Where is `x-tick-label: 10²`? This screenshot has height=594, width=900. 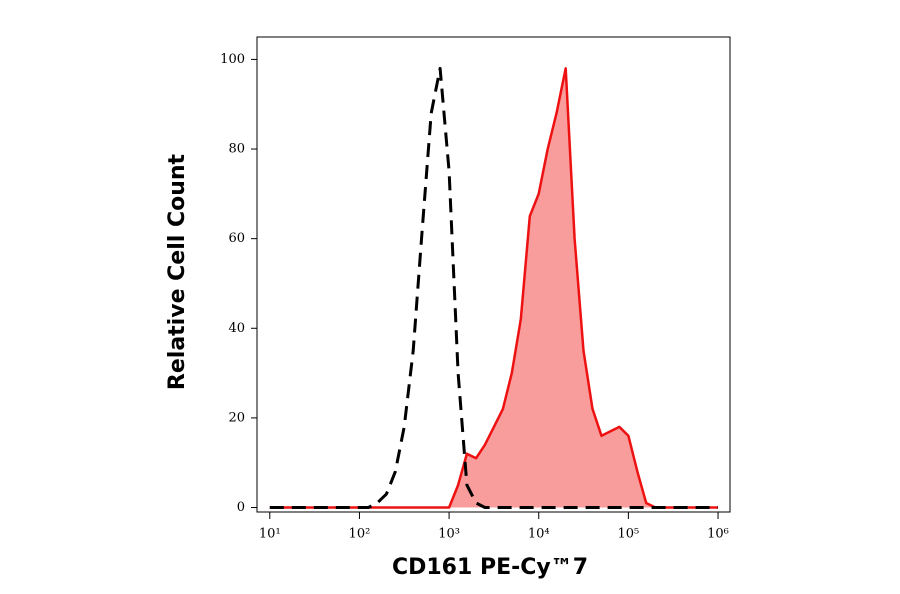 x-tick-label: 10² is located at coordinates (360, 534).